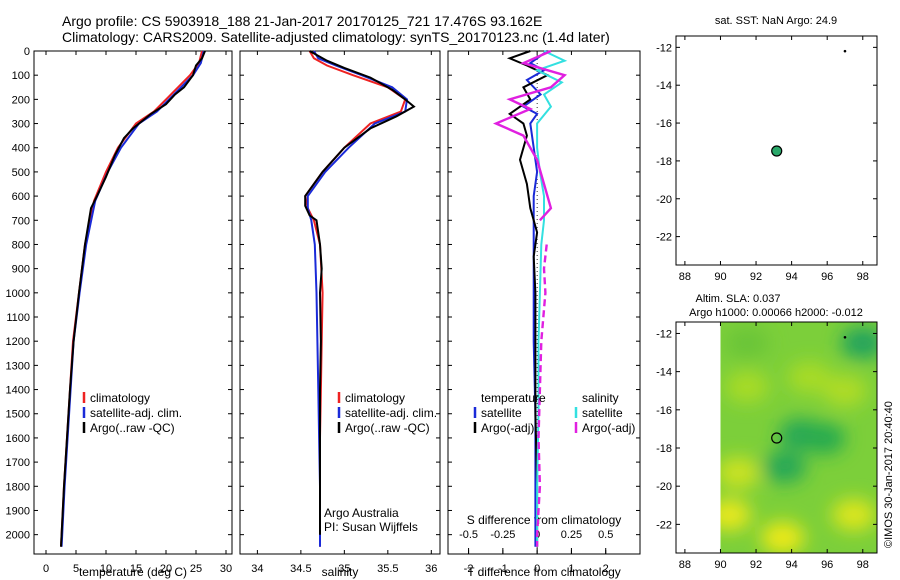 This screenshot has height=580, width=900. I want to click on map-x-tick-label: 92, so click(756, 565).